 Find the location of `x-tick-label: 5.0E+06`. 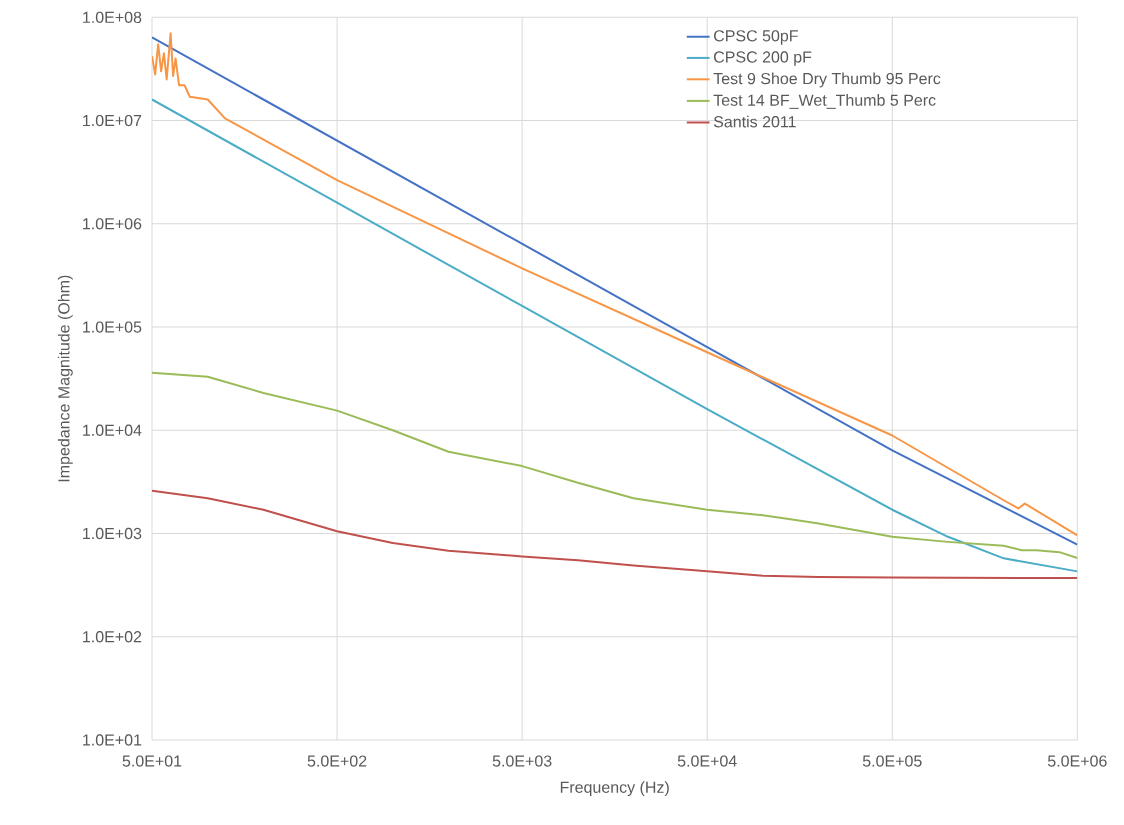

x-tick-label: 5.0E+06 is located at coordinates (1077, 761).